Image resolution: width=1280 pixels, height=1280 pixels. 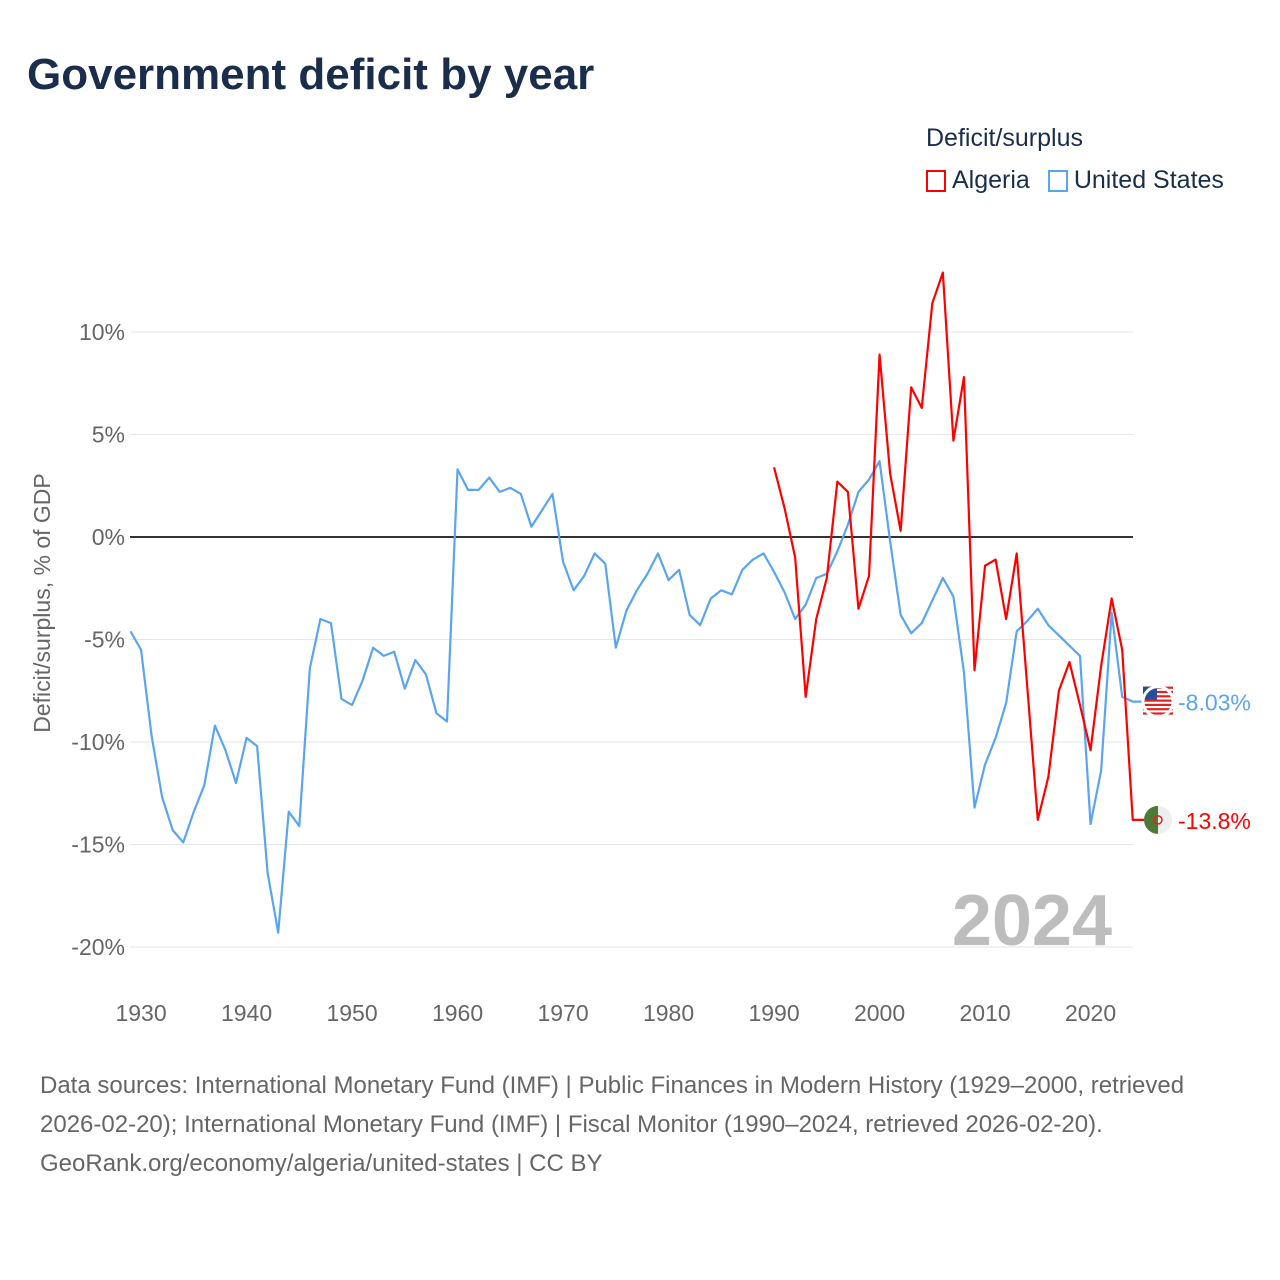 I want to click on us-flag-icon, so click(x=1158, y=702).